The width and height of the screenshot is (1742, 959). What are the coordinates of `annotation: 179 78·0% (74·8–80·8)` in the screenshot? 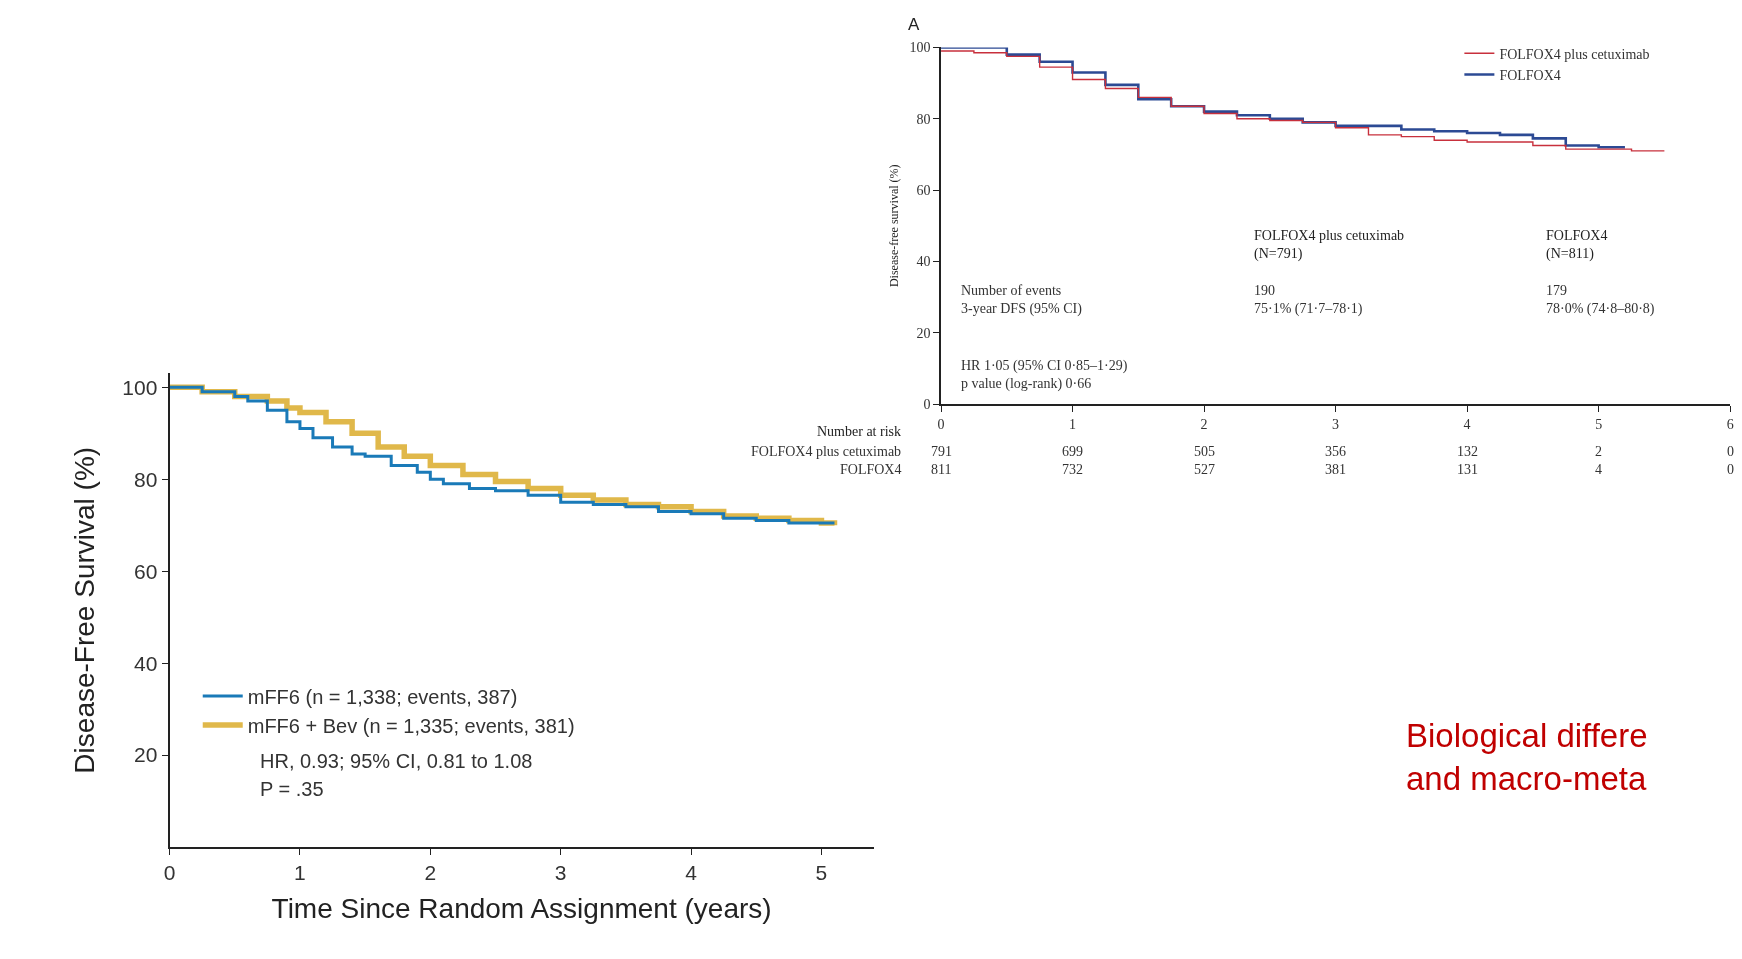 It's located at (1600, 300).